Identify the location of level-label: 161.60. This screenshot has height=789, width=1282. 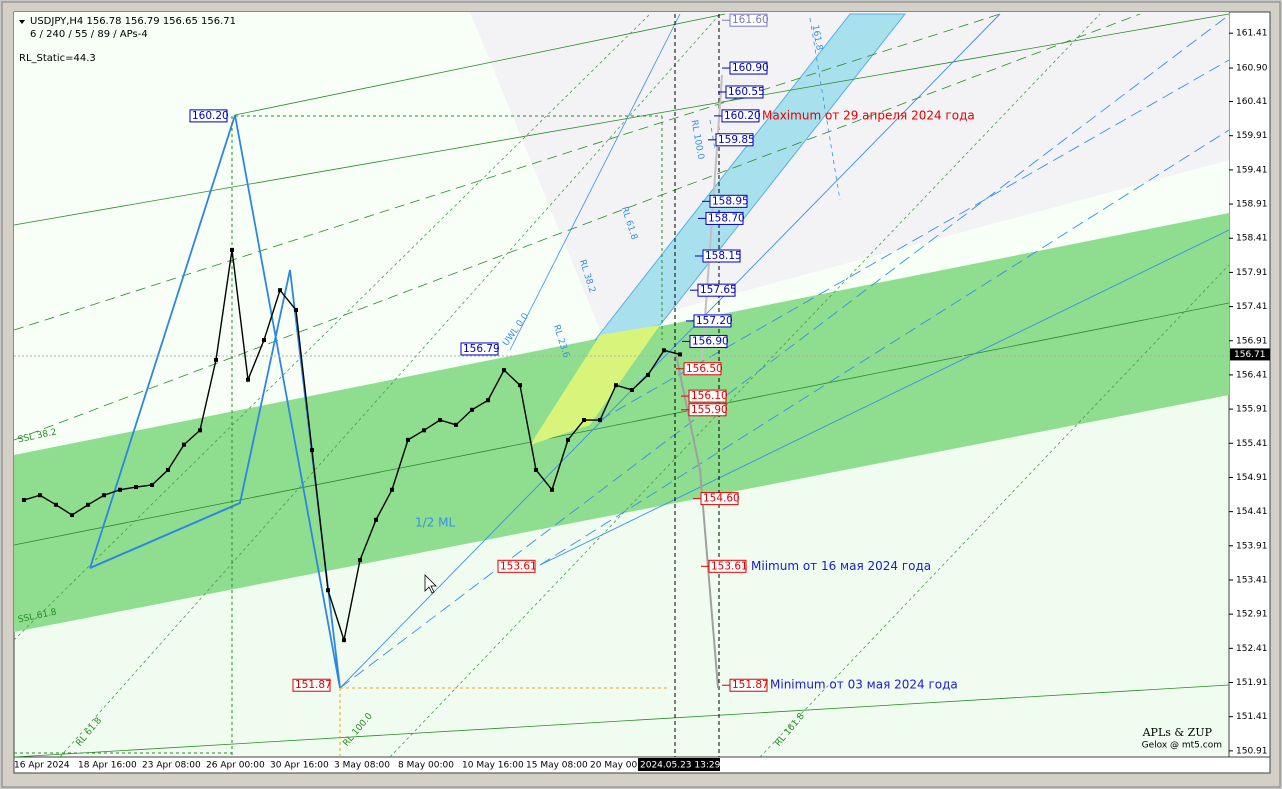
(750, 20).